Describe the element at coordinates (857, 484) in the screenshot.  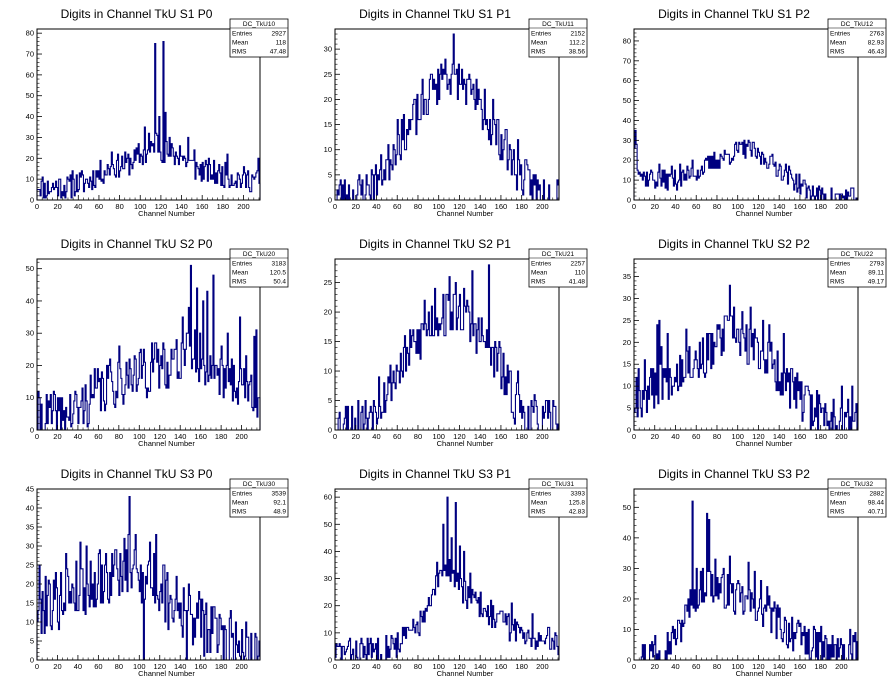
I see `stats-name: DC_TkU32` at that location.